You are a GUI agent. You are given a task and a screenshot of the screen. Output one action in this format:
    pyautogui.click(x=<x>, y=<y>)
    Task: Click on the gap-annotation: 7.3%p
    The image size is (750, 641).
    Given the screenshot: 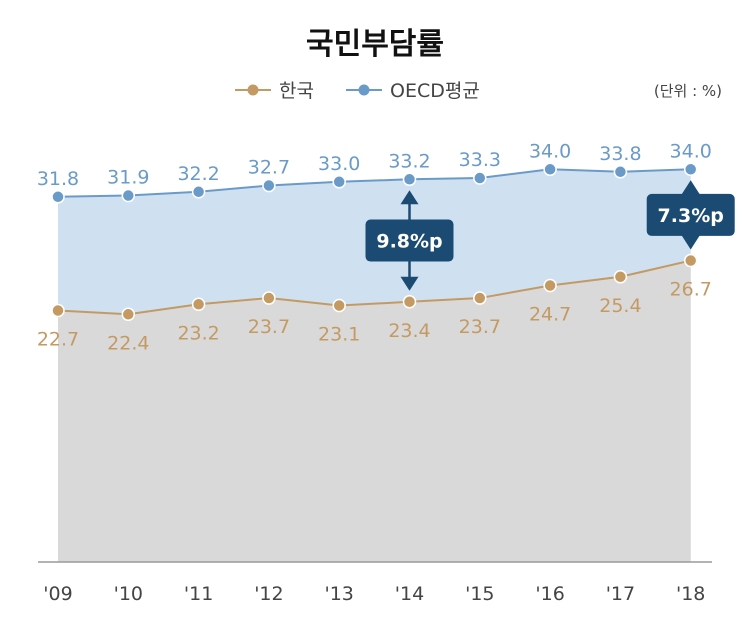 What is the action you would take?
    pyautogui.click(x=690, y=215)
    